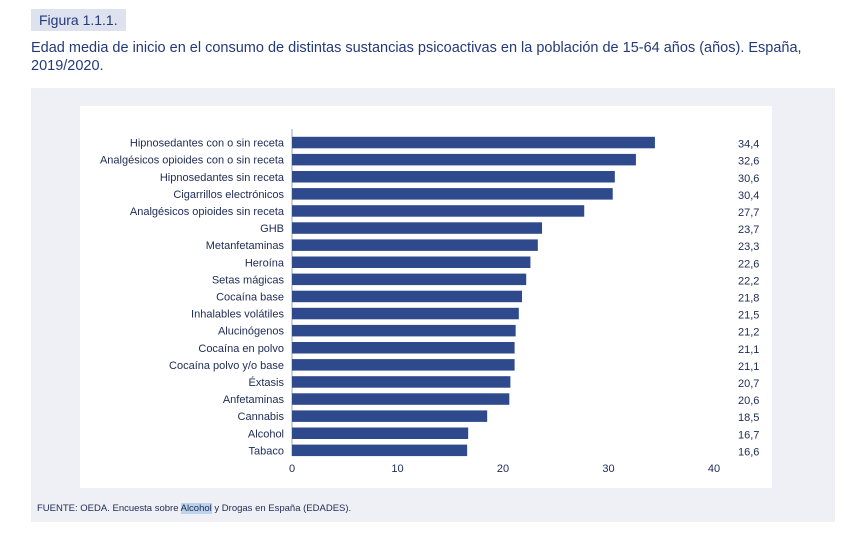 The image size is (854, 545). What do you see at coordinates (748, 333) in the screenshot?
I see `value-label: 21,2` at bounding box center [748, 333].